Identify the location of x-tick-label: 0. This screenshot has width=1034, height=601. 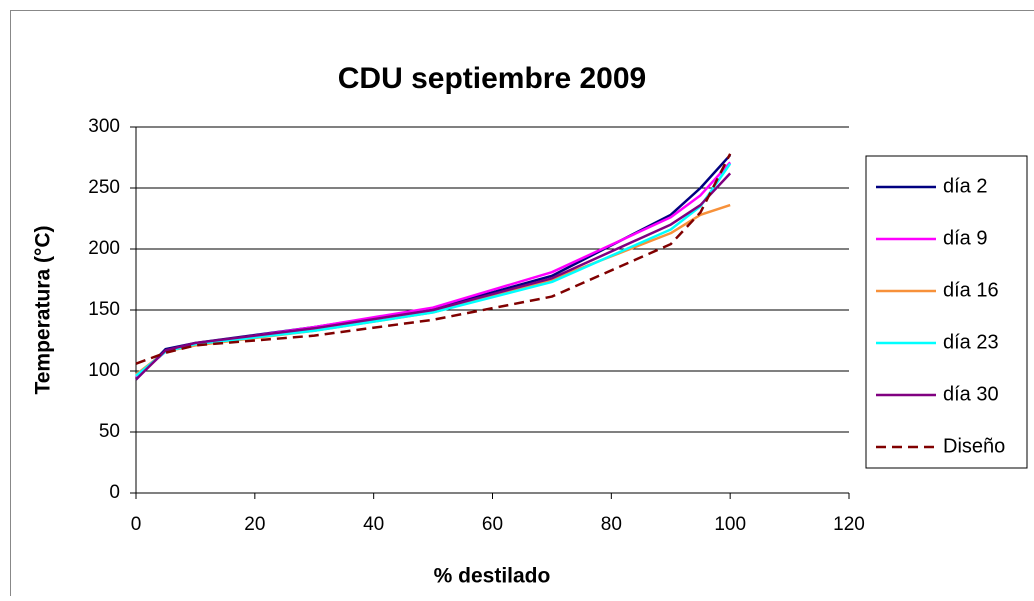
(136, 524).